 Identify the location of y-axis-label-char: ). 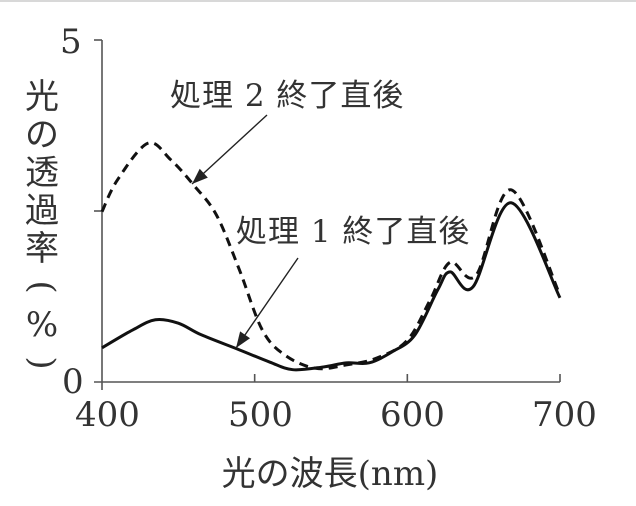
(42, 363).